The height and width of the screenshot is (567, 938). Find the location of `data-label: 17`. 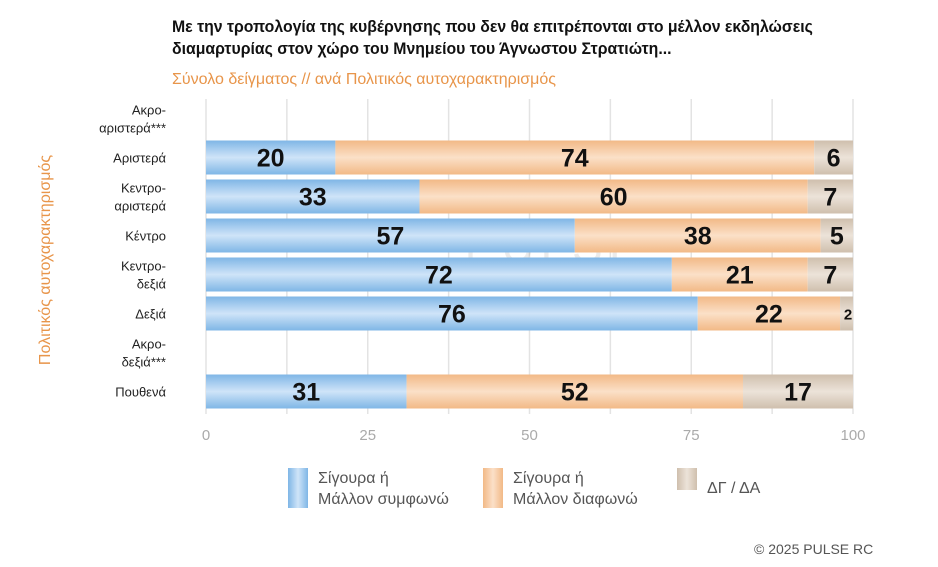

data-label: 17 is located at coordinates (798, 393).